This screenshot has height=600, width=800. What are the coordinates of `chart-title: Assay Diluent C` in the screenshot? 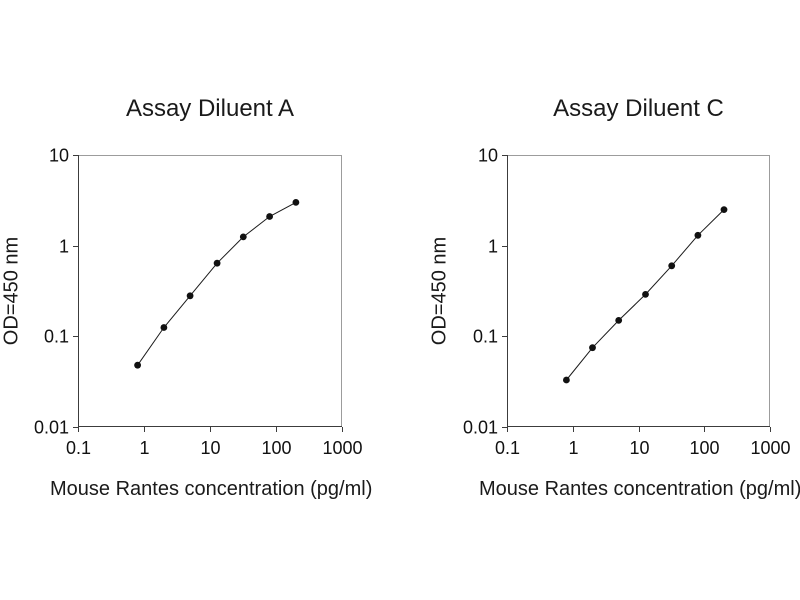 It's located at (638, 108).